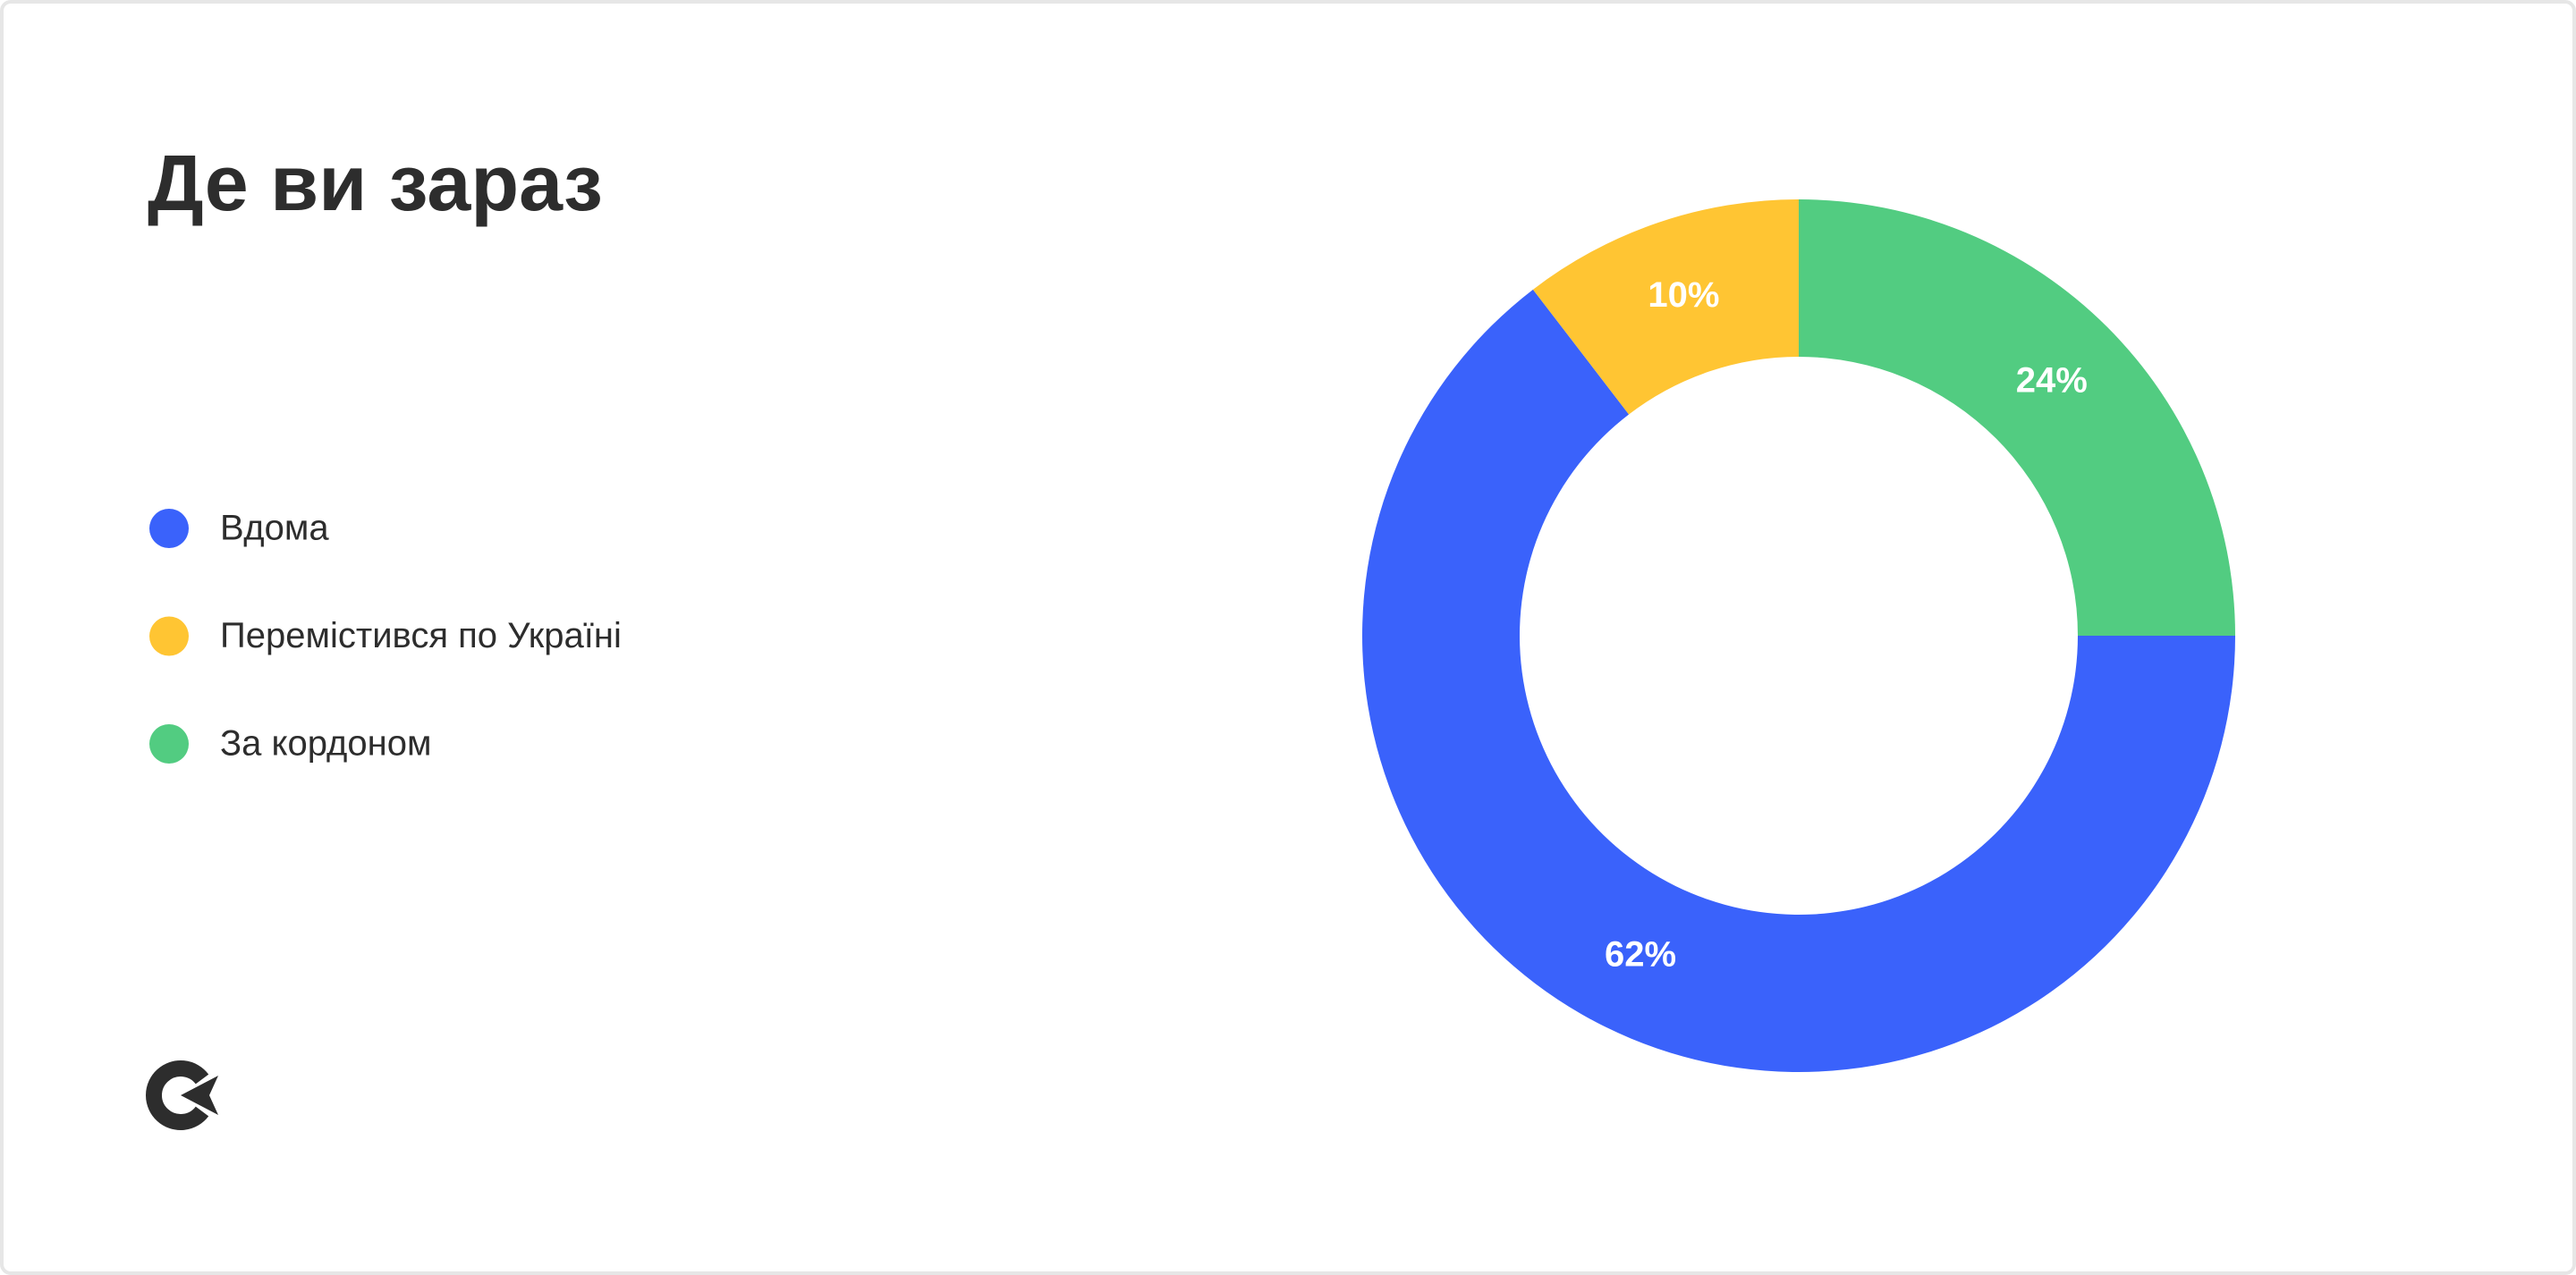 This screenshot has width=2576, height=1275. I want to click on value-label: 10%, so click(1683, 295).